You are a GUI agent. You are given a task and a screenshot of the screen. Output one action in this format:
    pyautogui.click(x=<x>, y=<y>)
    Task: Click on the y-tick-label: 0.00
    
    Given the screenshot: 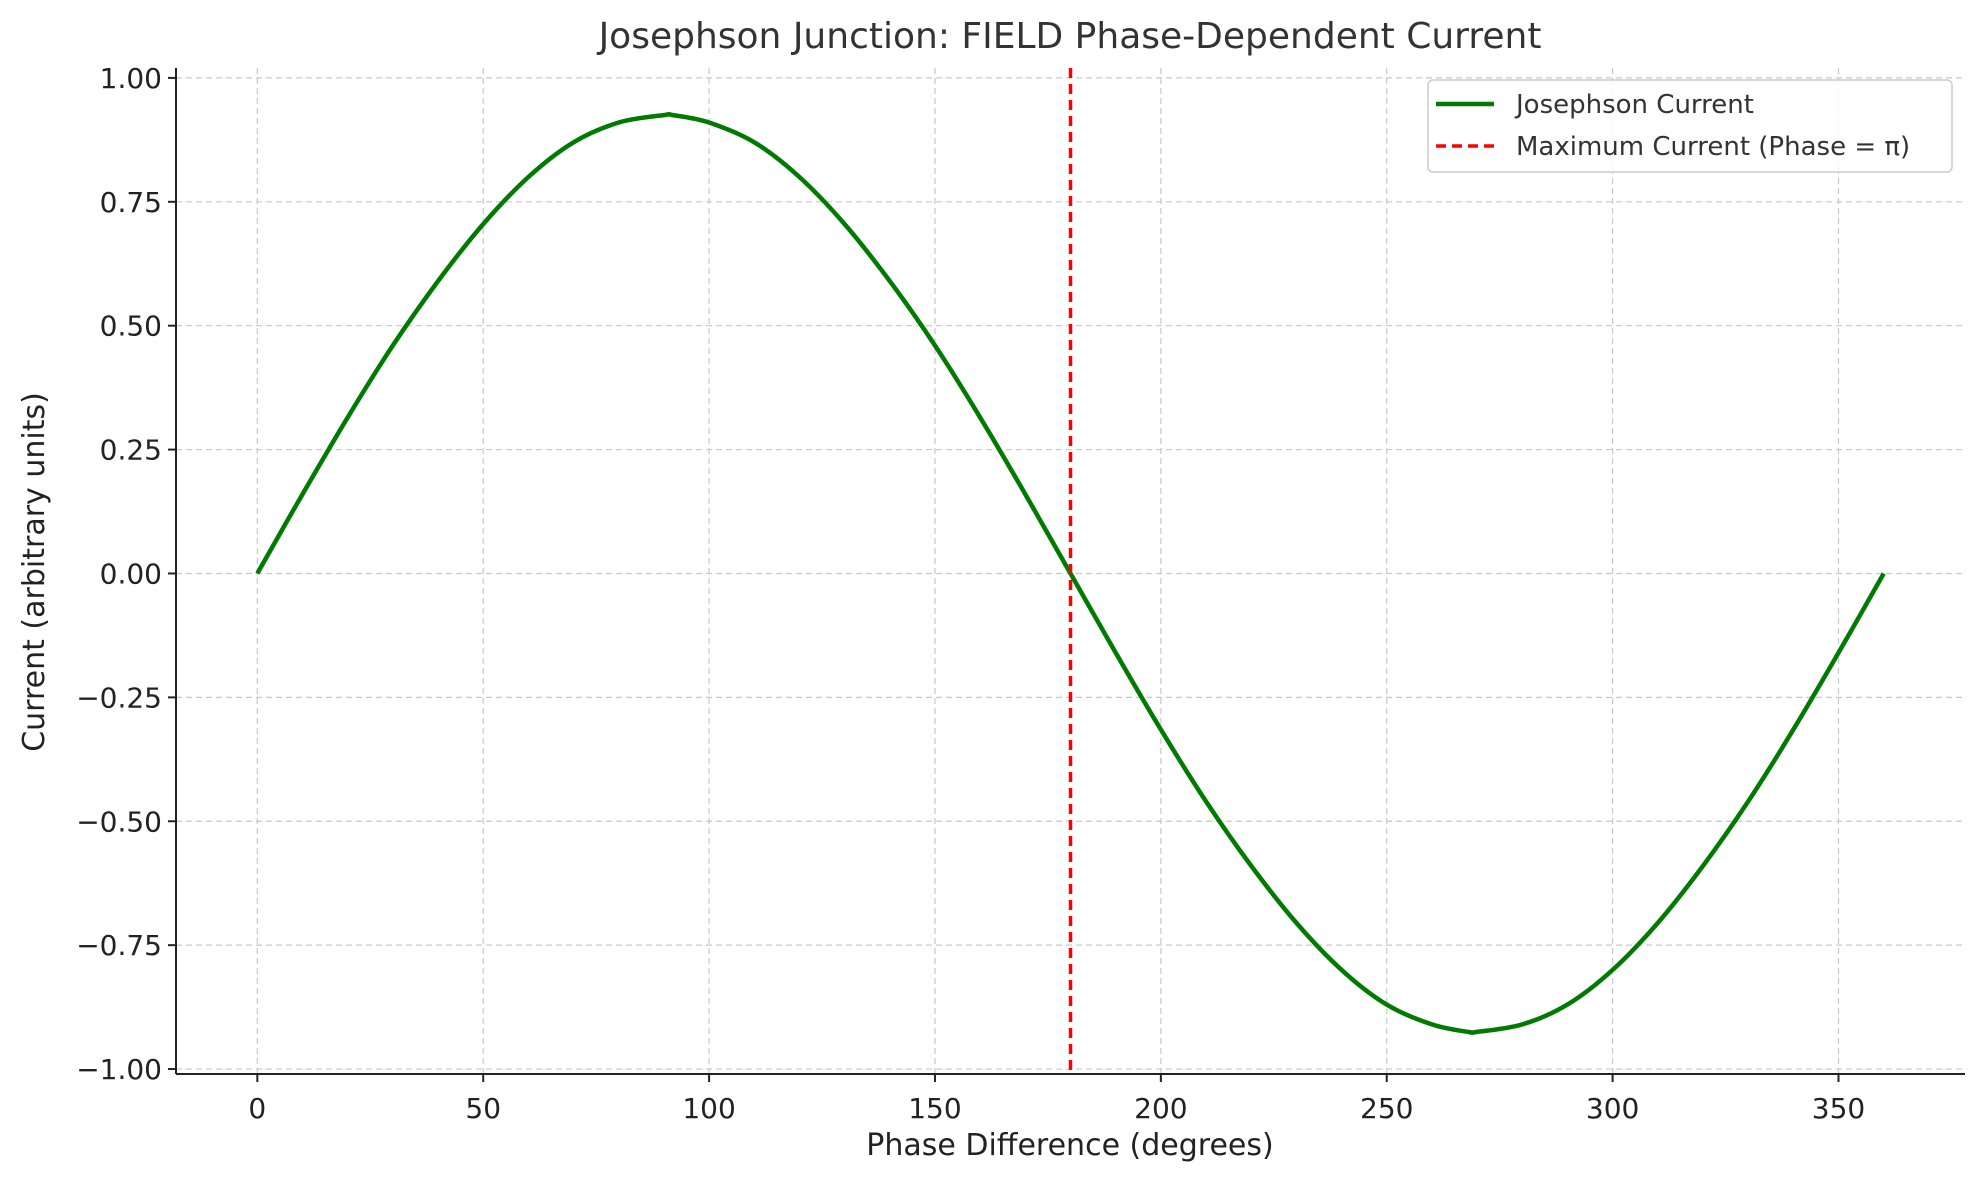 What is the action you would take?
    pyautogui.click(x=131, y=573)
    